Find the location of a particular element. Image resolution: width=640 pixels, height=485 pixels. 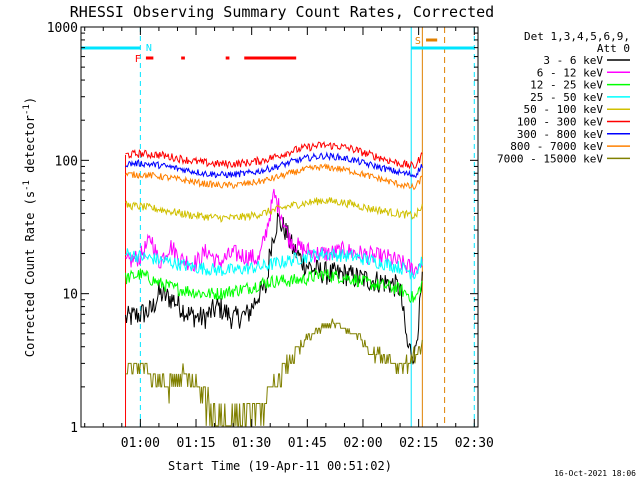

x-axis-label: Start Time (19-Apr-11 00:51:02) is located at coordinates (280, 466).